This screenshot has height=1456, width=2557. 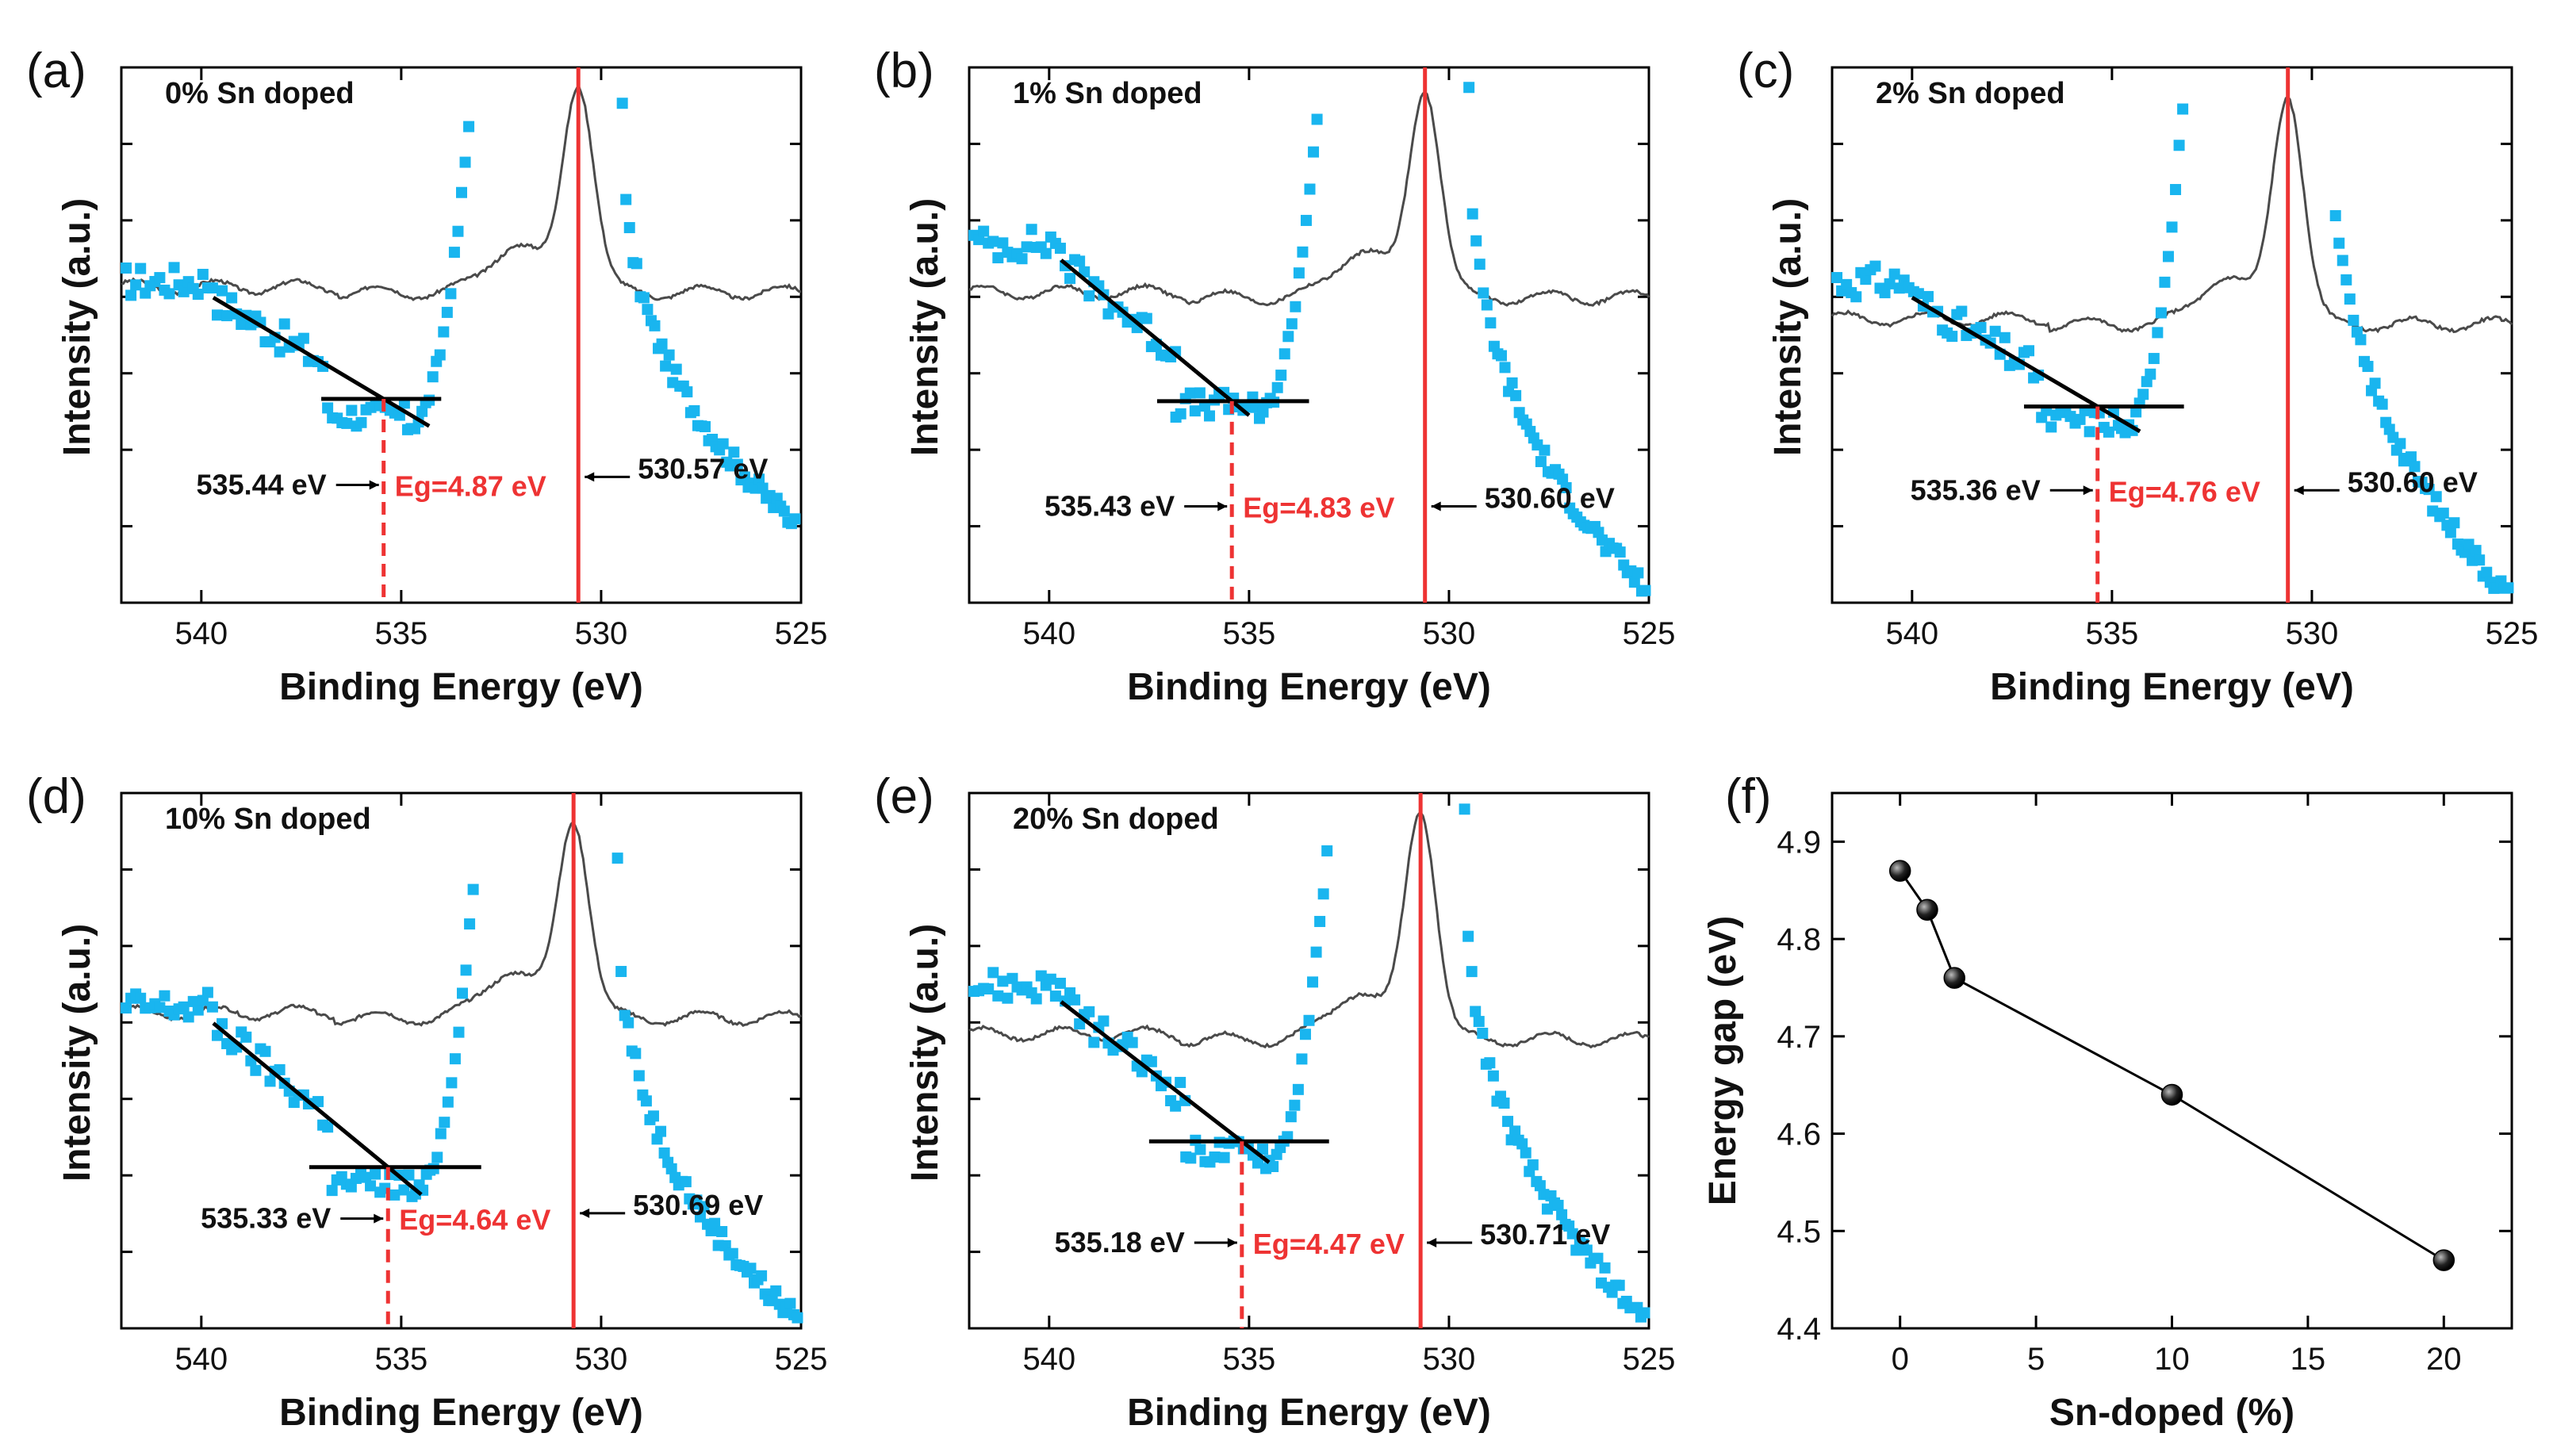 What do you see at coordinates (56, 71) in the screenshot?
I see `panel-label: (a)` at bounding box center [56, 71].